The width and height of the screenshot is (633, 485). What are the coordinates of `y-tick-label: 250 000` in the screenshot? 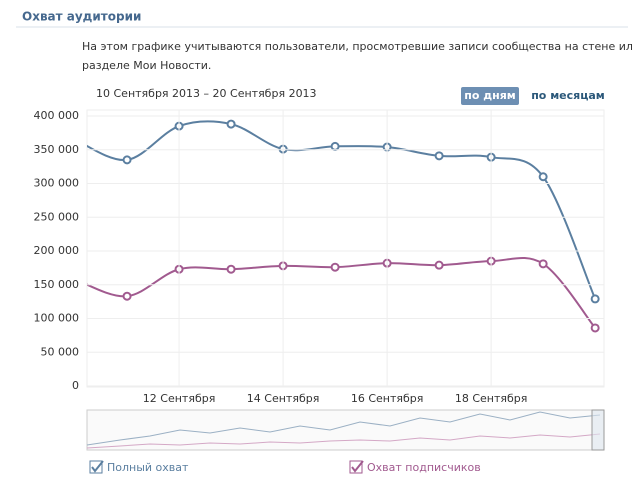 It's located at (57, 216).